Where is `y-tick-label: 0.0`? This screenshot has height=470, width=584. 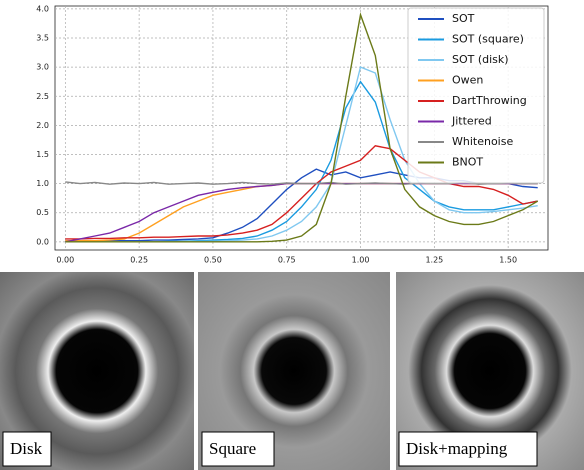 y-tick-label: 0.0 is located at coordinates (42, 241).